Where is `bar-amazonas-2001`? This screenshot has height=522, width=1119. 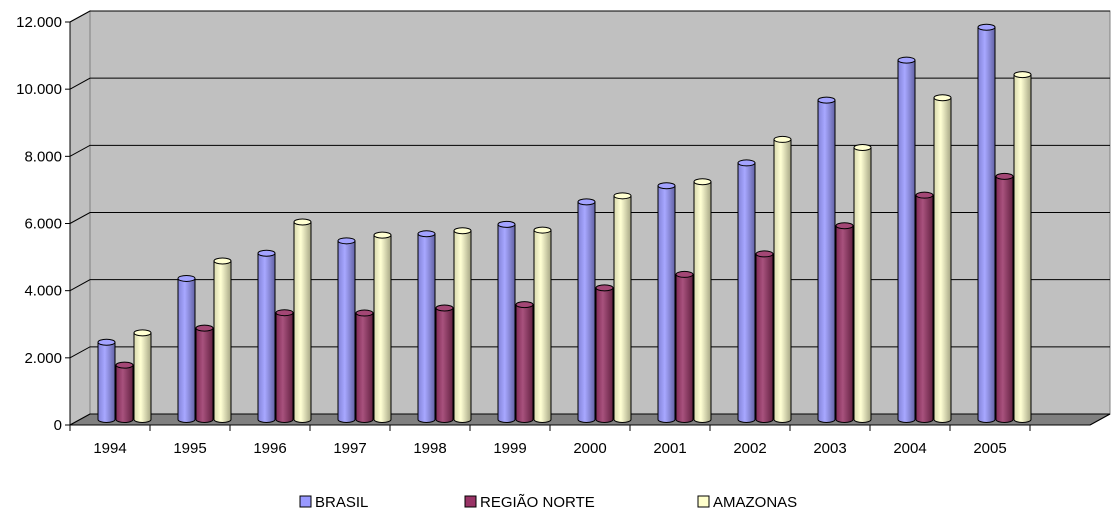 bar-amazonas-2001 is located at coordinates (702, 300).